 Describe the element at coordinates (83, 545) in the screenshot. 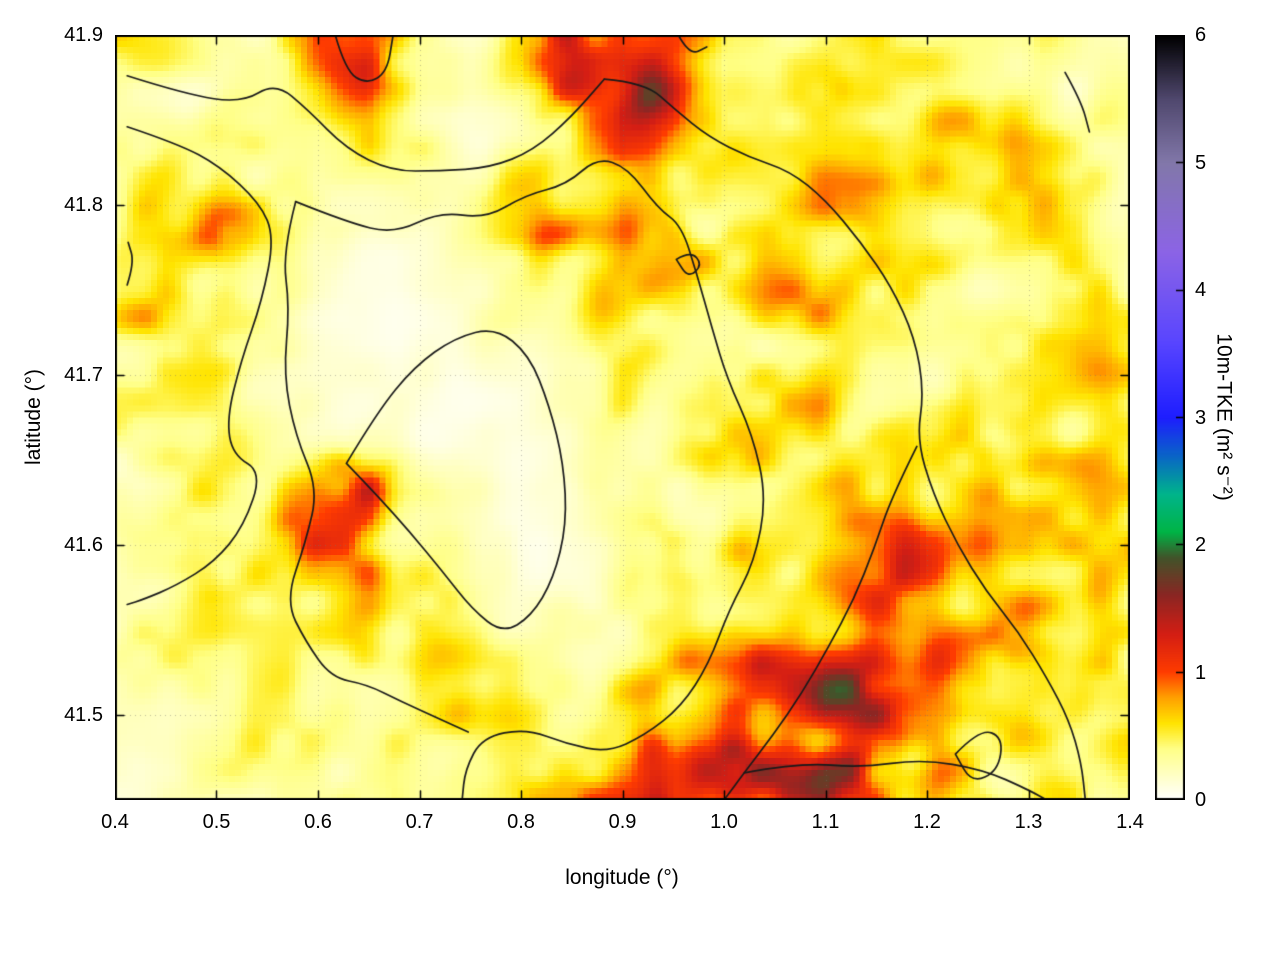

I see `y-tick-label: 41.6` at that location.